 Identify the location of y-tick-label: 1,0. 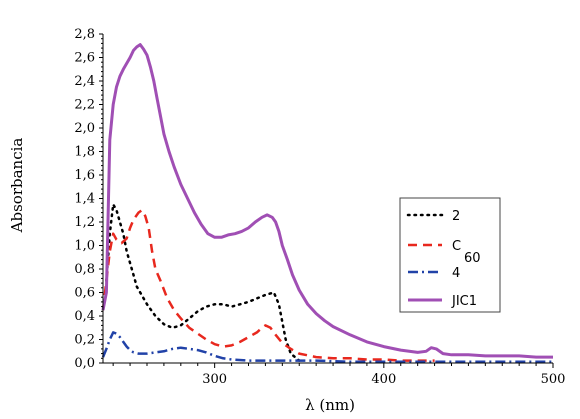
(84, 246).